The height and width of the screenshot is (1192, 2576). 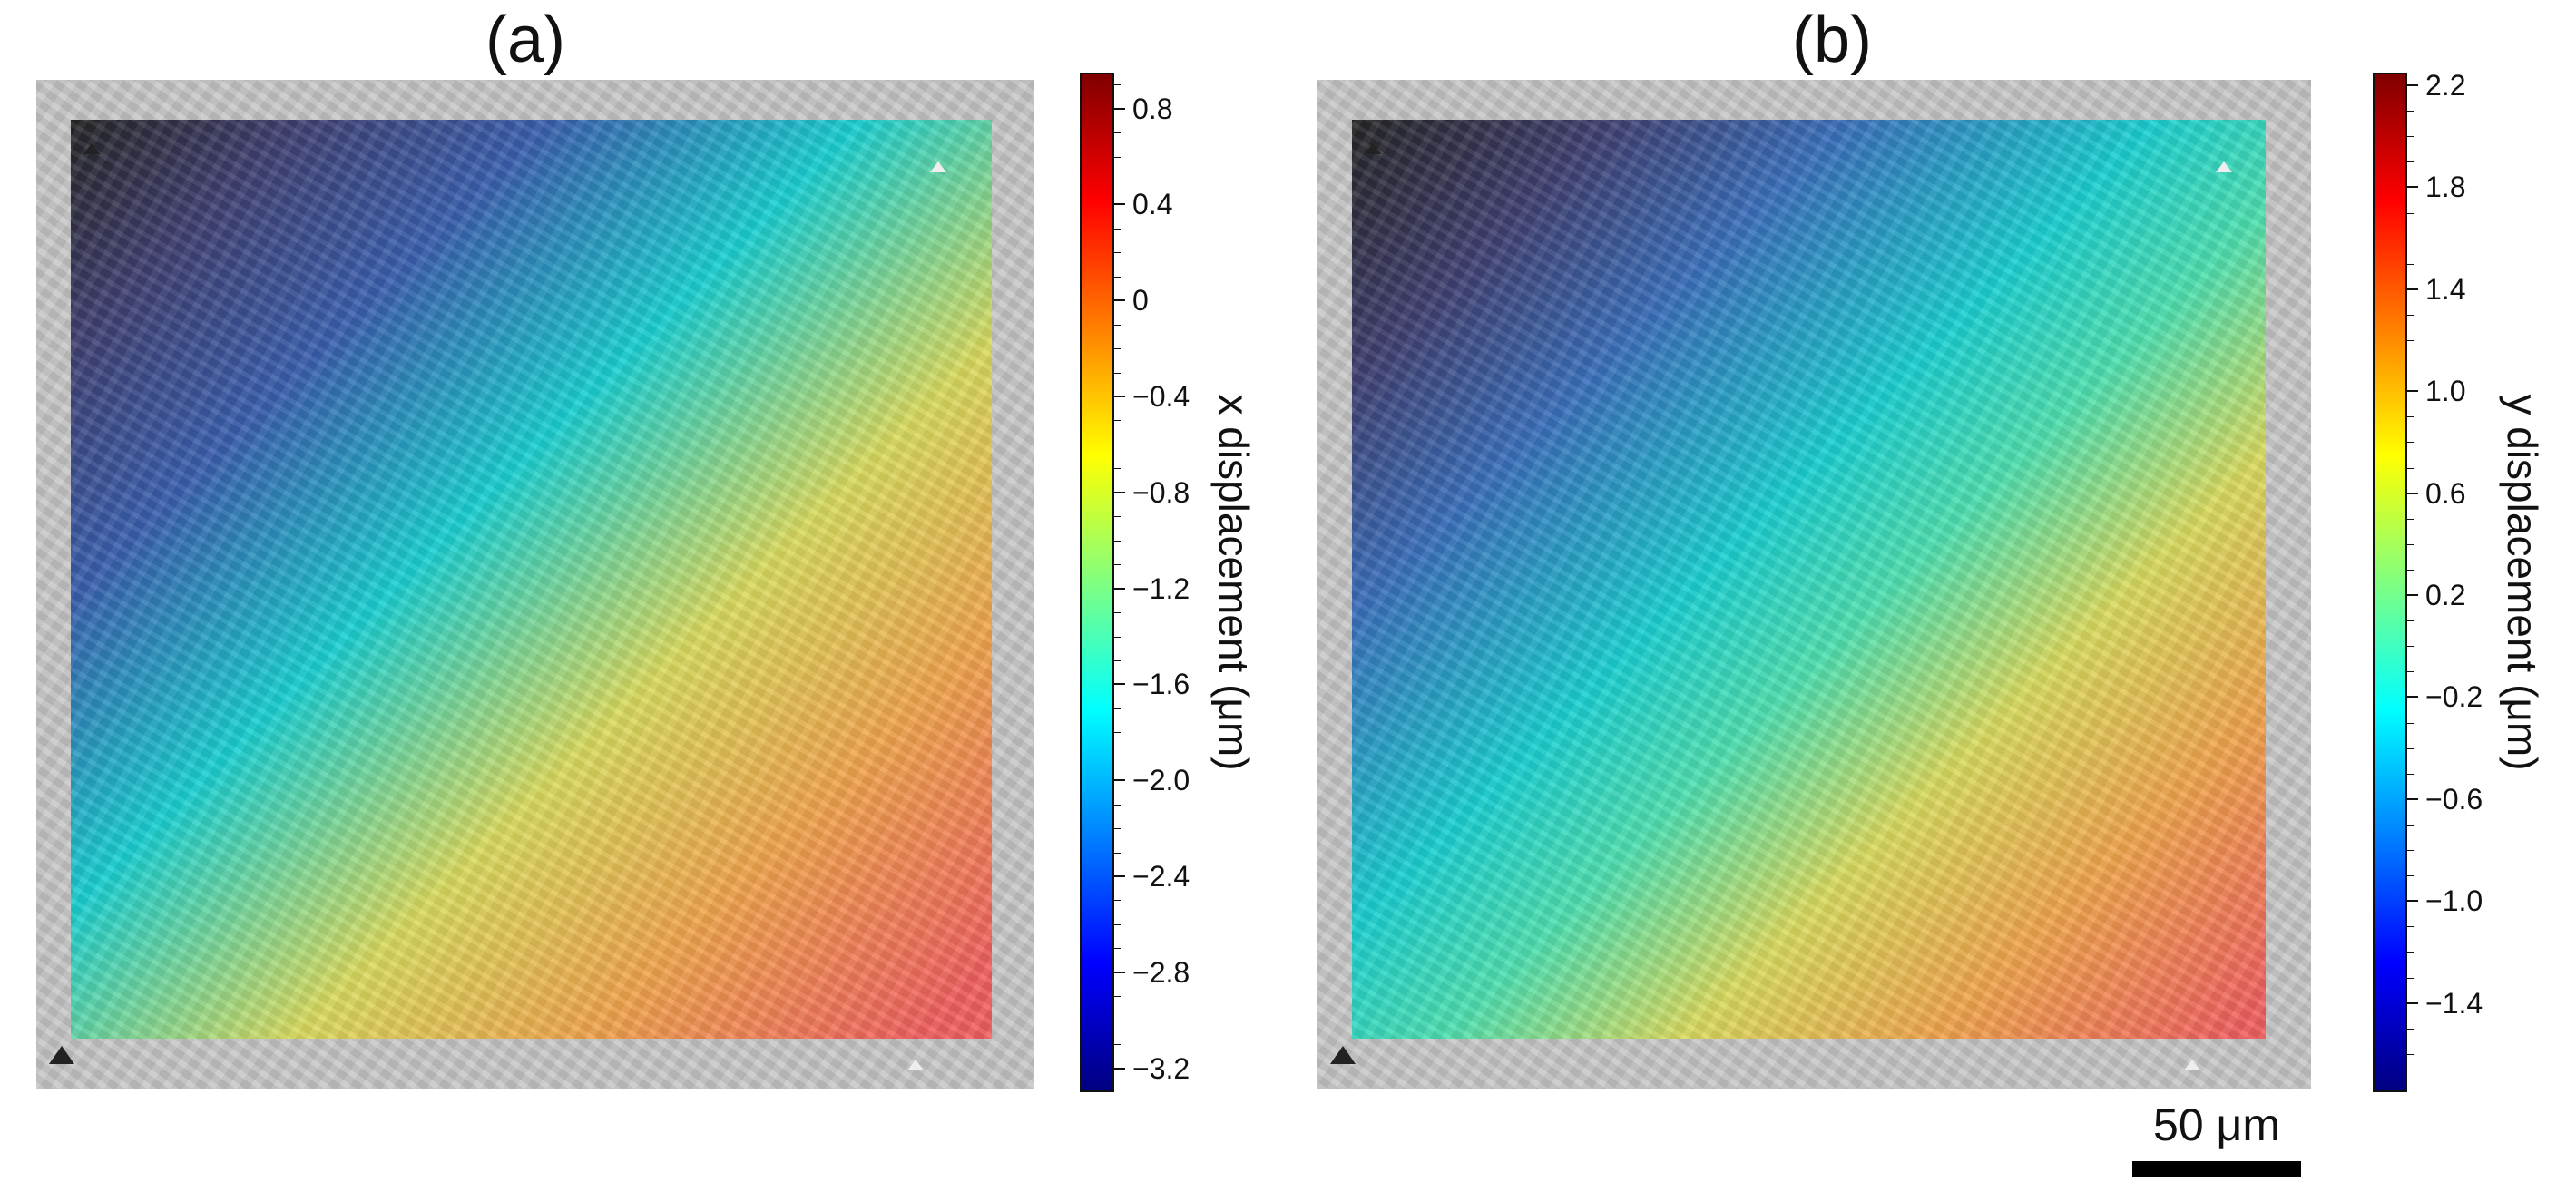 I want to click on panel-label-b: (b), so click(x=1832, y=40).